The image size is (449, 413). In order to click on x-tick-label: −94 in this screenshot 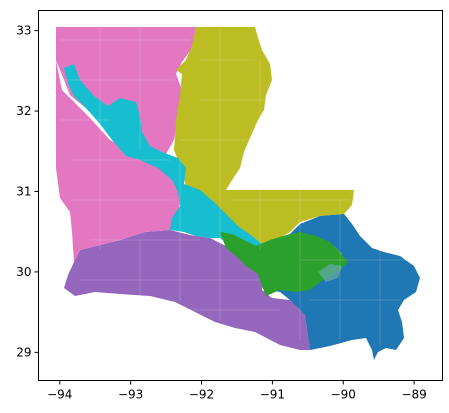, I will do `click(59, 395)`.